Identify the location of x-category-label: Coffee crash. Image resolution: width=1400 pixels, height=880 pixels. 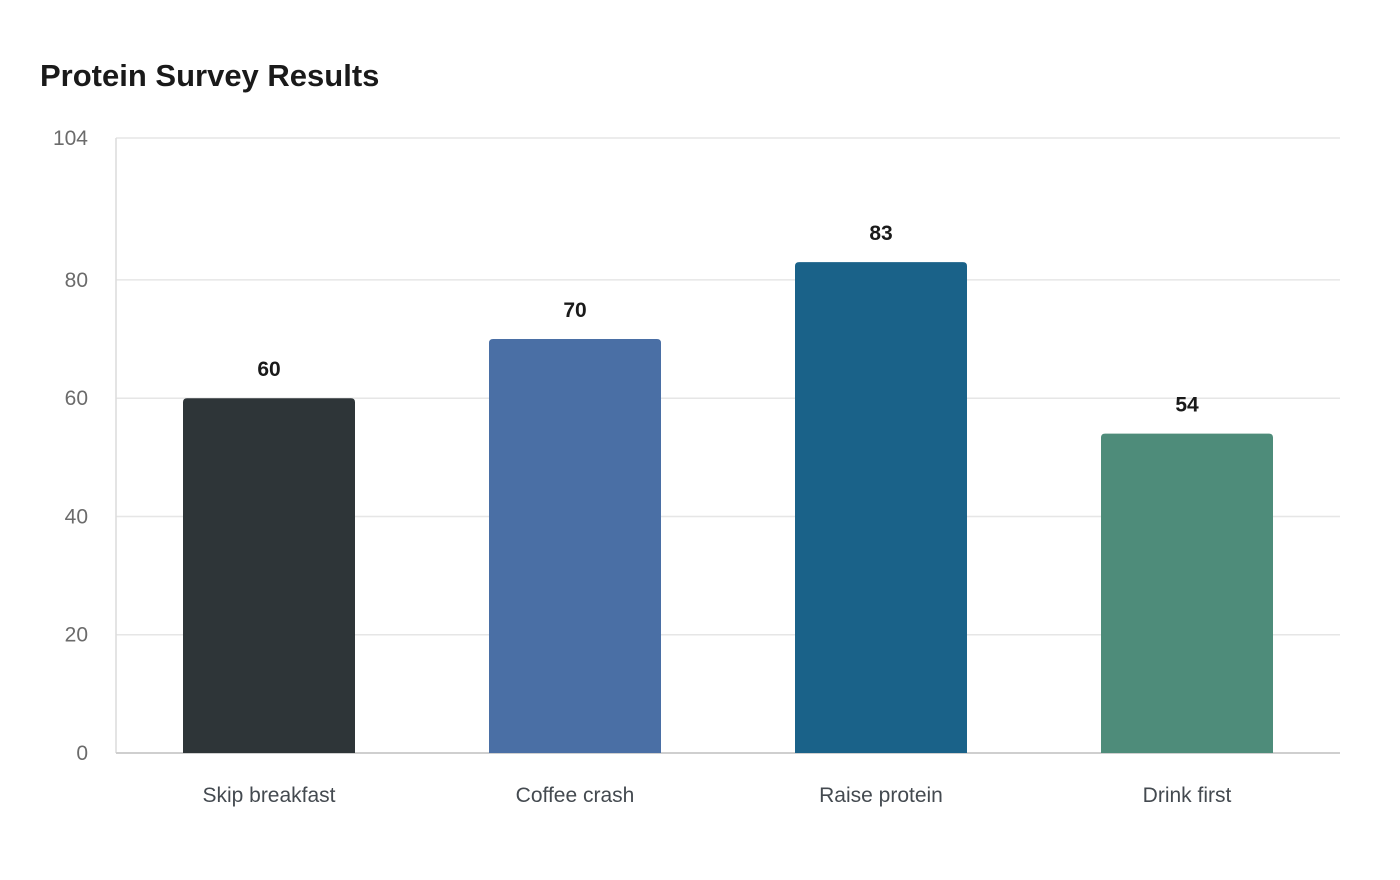
(575, 795).